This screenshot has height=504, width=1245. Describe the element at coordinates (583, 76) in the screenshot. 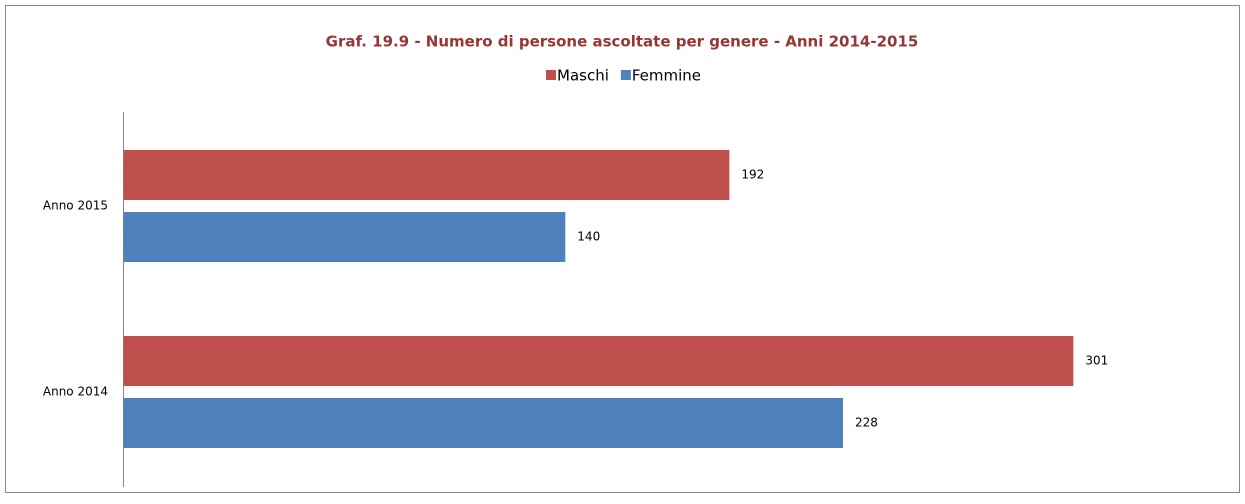

I see `legend-label: Maschi` at that location.